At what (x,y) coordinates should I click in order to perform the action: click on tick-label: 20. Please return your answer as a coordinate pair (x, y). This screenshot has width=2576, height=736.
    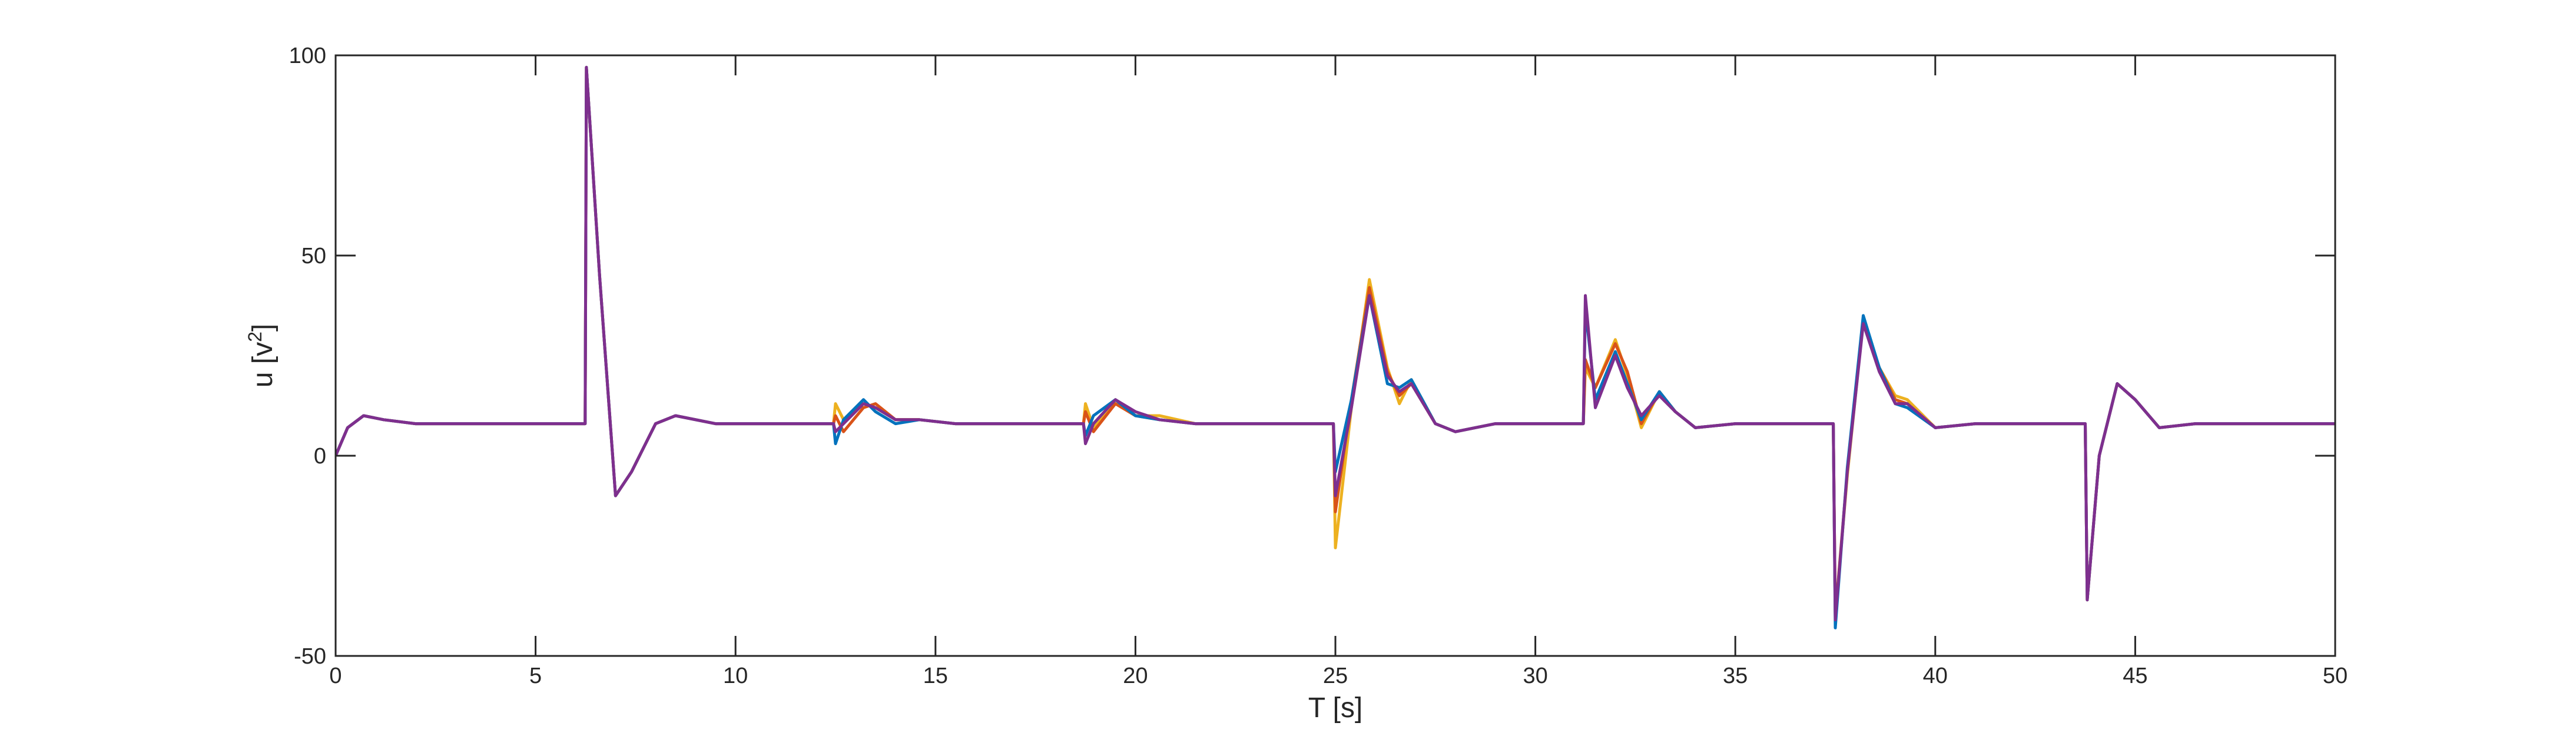
    Looking at the image, I should click on (1135, 676).